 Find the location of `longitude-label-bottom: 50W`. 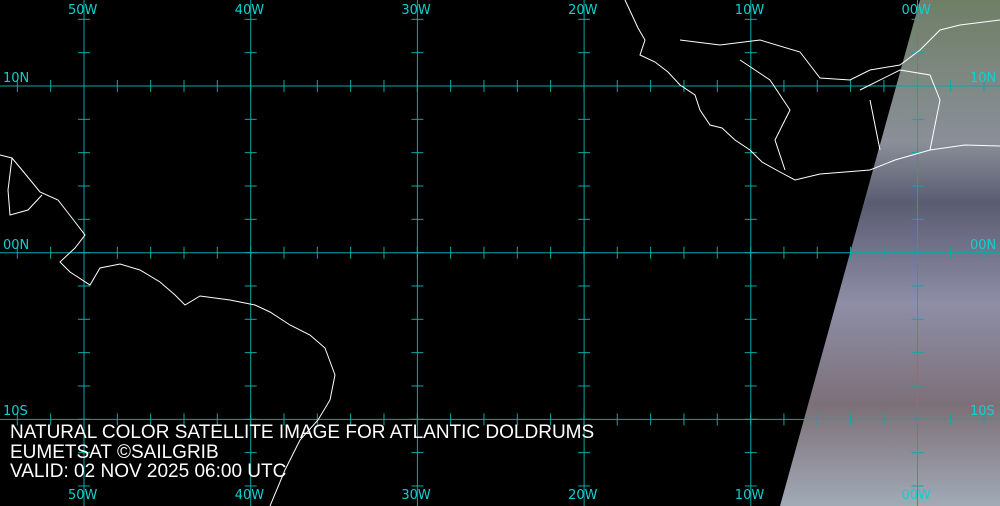

longitude-label-bottom: 50W is located at coordinates (83, 495).